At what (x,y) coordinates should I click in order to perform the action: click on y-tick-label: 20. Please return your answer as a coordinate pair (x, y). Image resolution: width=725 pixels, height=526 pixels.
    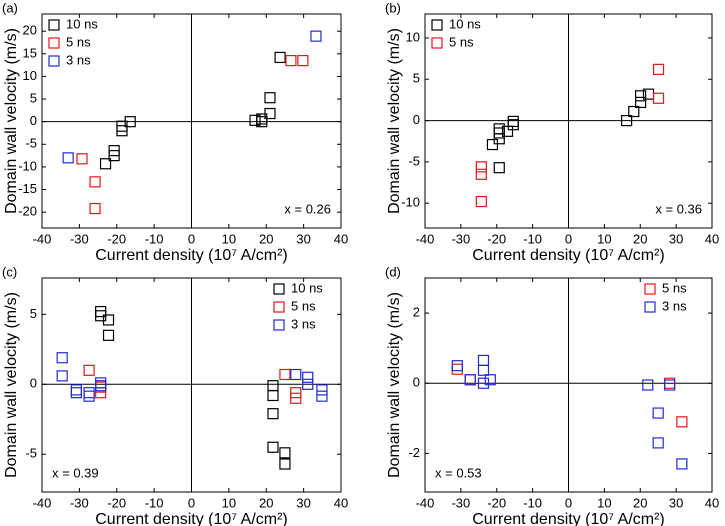
    Looking at the image, I should click on (30, 30).